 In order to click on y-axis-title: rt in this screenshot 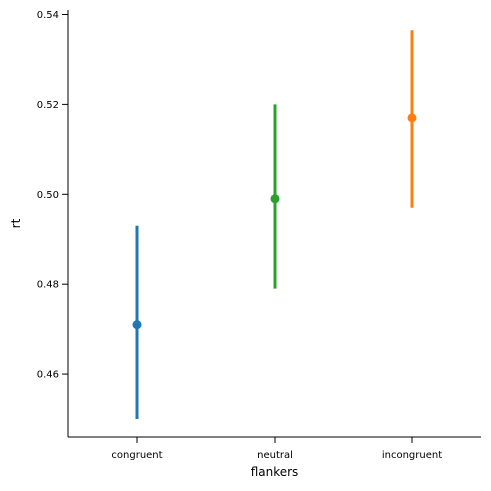, I will do `click(16, 223)`.